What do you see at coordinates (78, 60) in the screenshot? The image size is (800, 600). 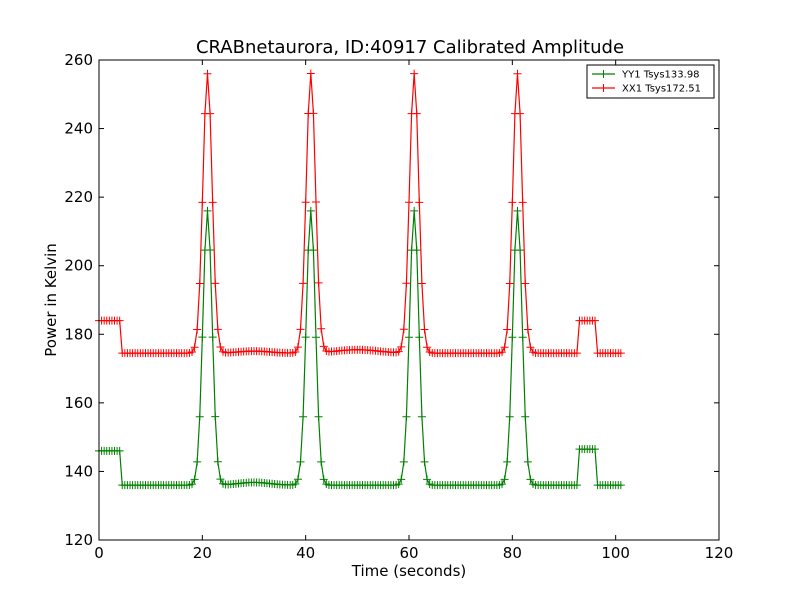 I see `y-tick-label: 260` at bounding box center [78, 60].